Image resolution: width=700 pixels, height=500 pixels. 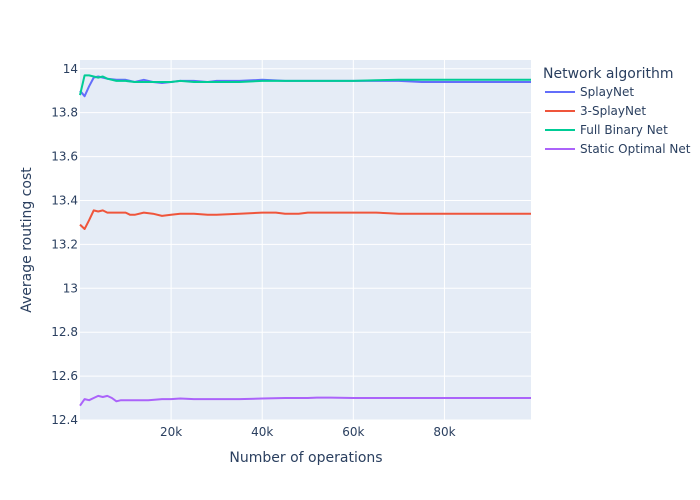 I want to click on series-line-full-binary-net, so click(x=305, y=85).